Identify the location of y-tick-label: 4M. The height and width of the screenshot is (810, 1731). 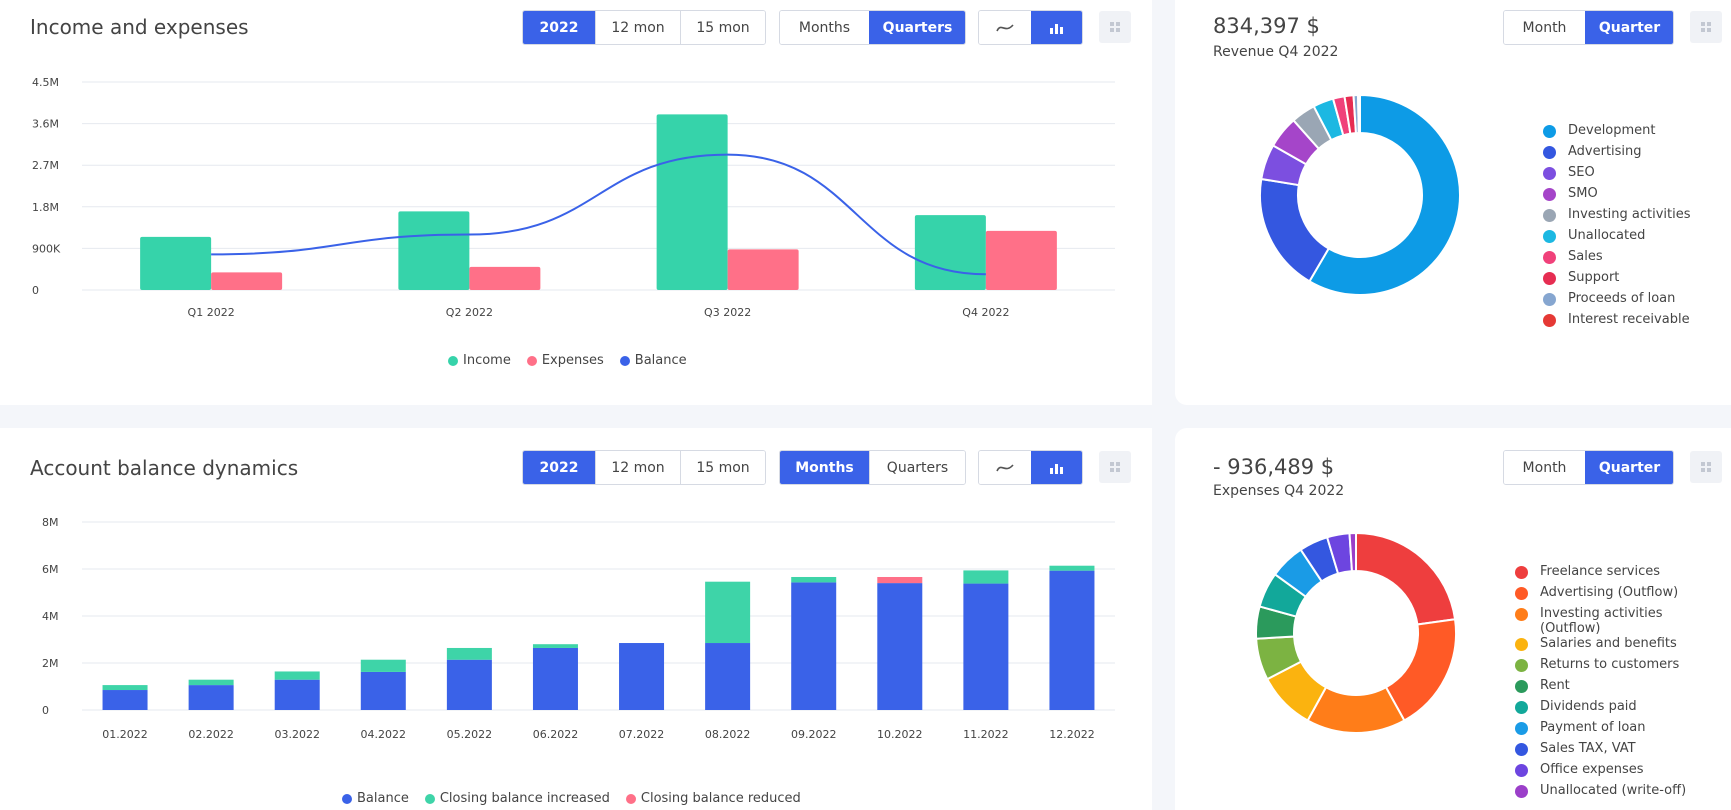
(50, 616).